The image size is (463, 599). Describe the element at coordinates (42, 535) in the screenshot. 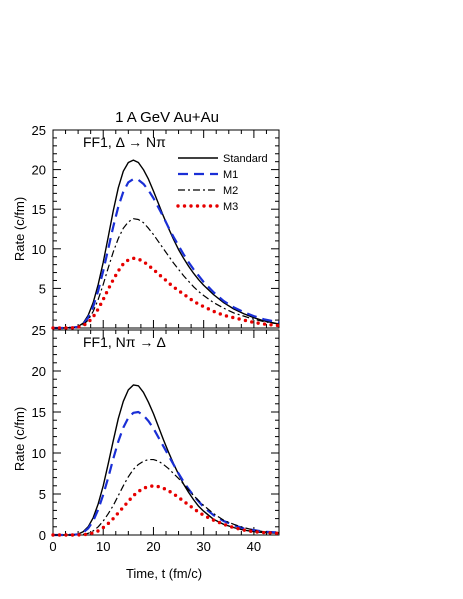

I see `y-tick-label: 0` at that location.